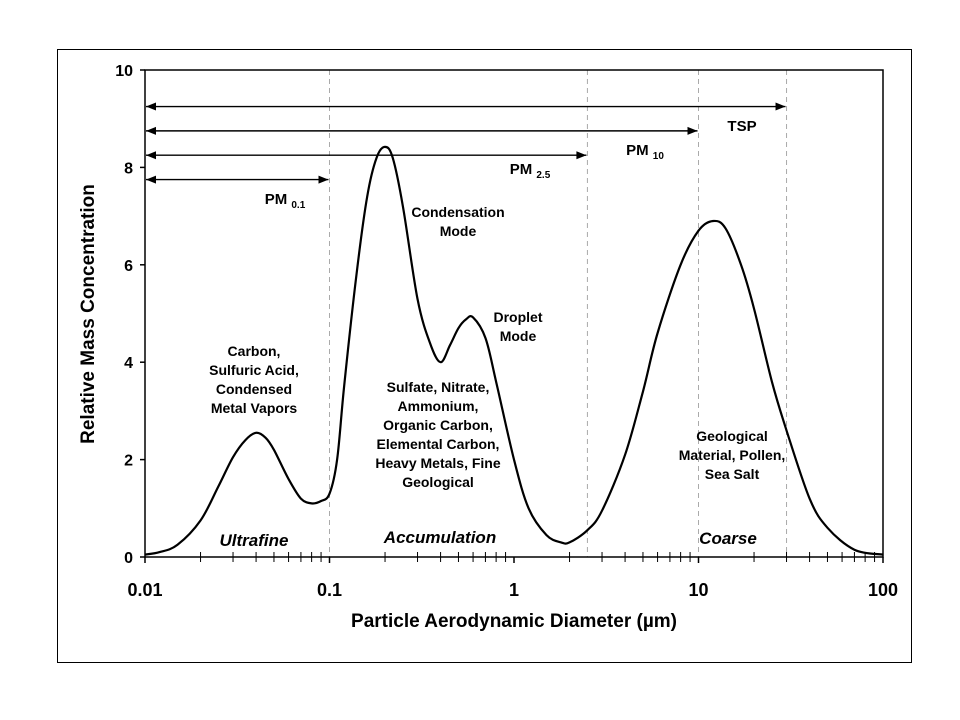 Image resolution: width=960 pixels, height=720 pixels. What do you see at coordinates (124, 71) in the screenshot?
I see `y-tick-label: 10` at bounding box center [124, 71].